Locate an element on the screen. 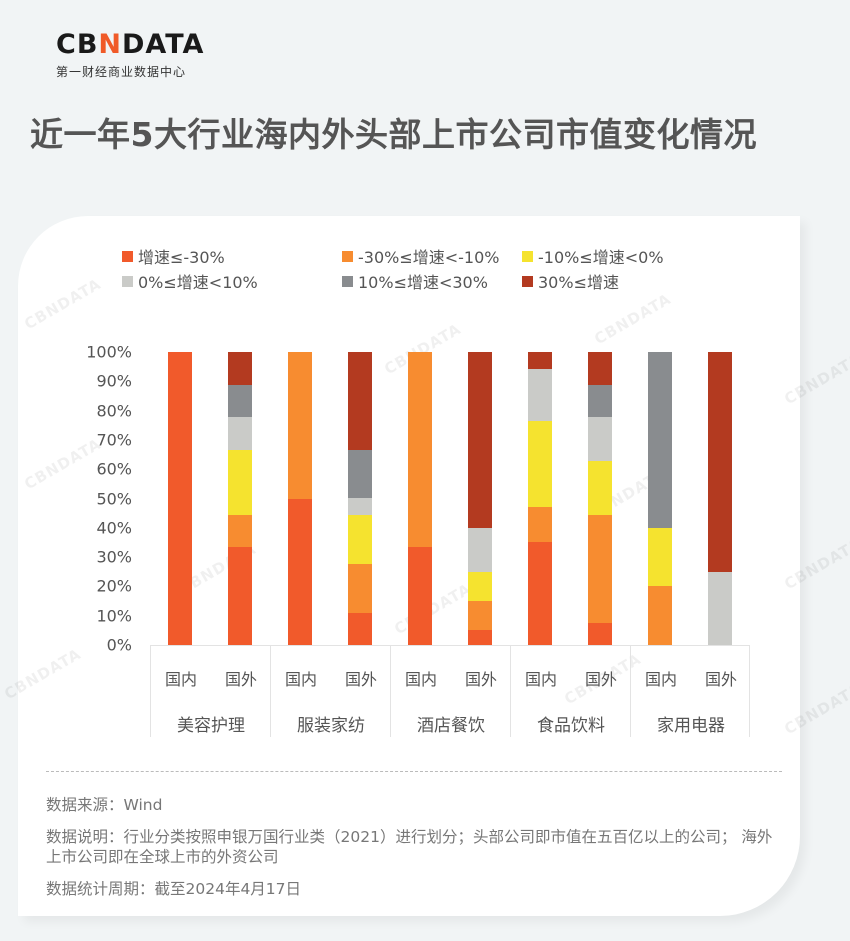  x-group: 国内 国外美容护理 is located at coordinates (210, 691).